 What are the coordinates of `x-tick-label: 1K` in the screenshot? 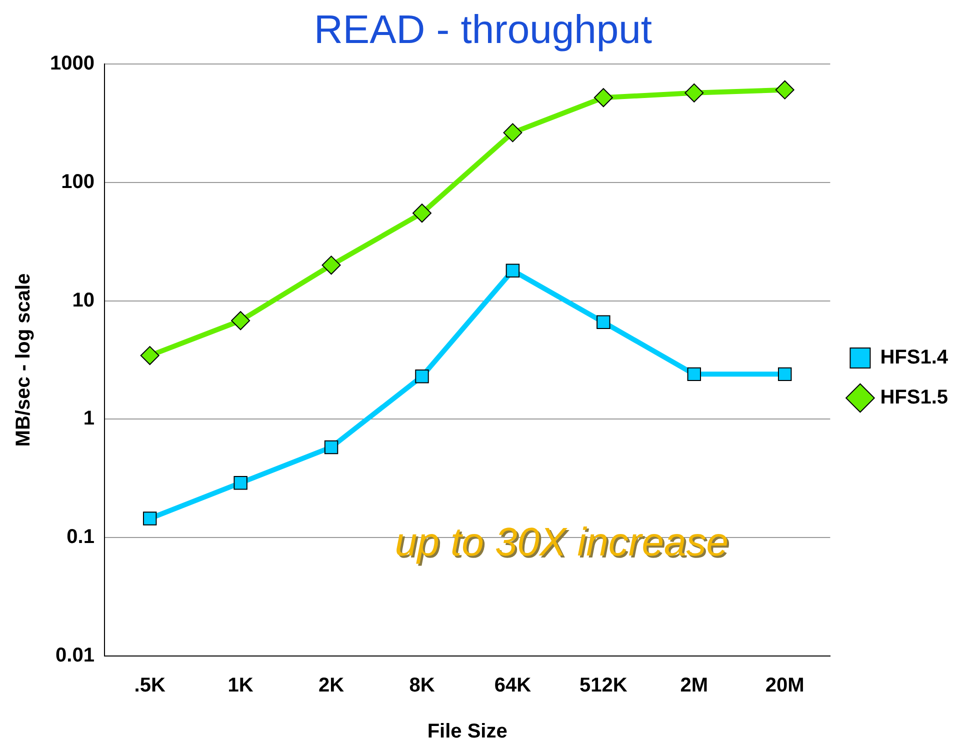 It's located at (241, 685).